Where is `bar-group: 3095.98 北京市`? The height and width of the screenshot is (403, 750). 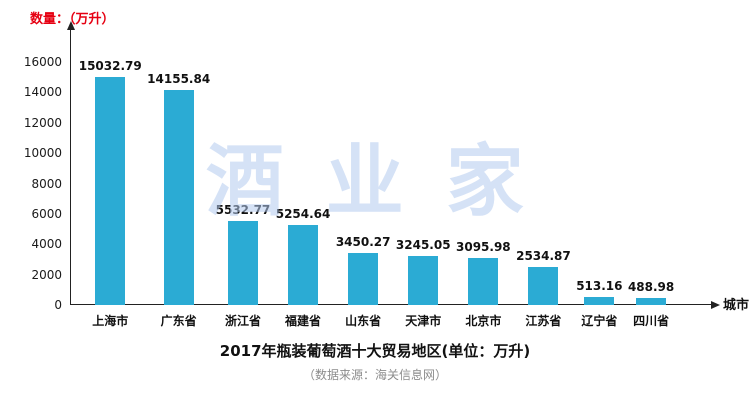 bar-group: 3095.98 北京市 is located at coordinates (483, 283).